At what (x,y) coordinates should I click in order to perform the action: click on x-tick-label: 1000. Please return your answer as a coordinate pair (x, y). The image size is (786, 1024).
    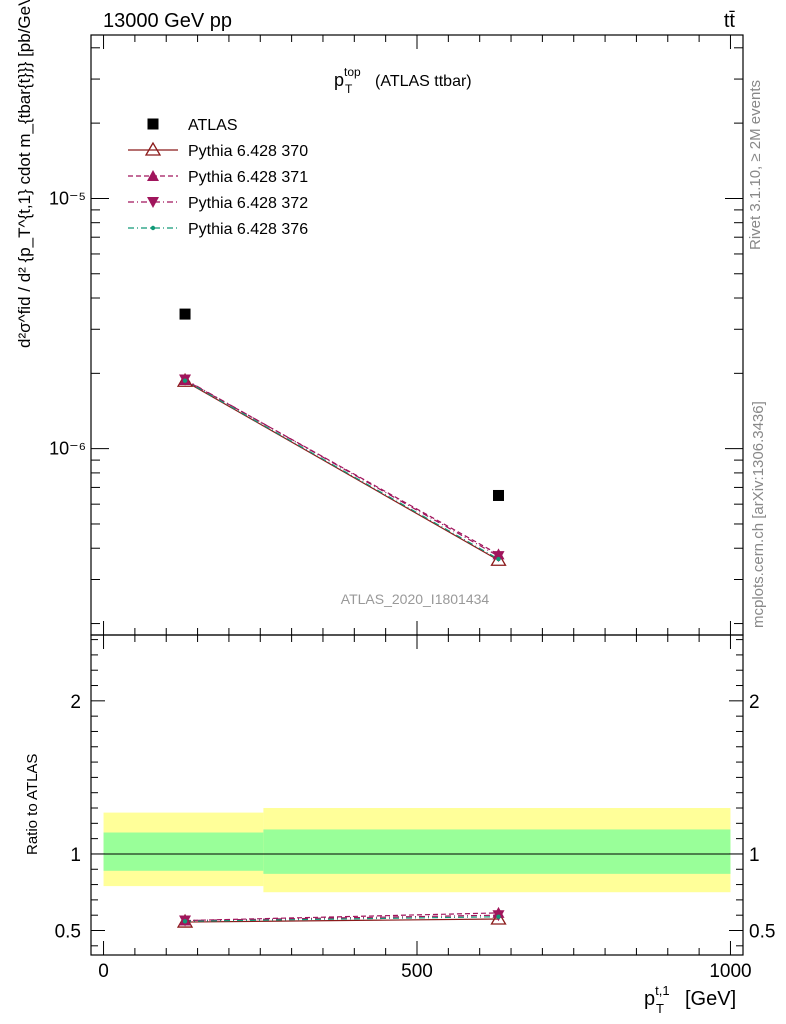
    Looking at the image, I should click on (730, 971).